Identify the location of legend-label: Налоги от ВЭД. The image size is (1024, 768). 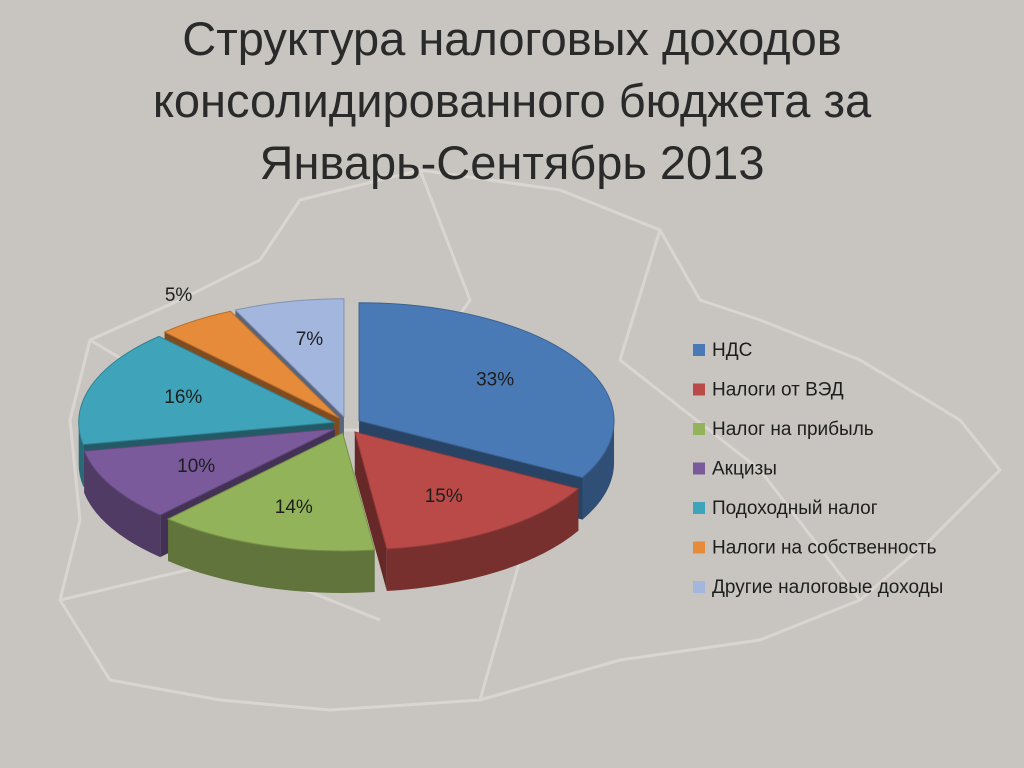
(778, 390).